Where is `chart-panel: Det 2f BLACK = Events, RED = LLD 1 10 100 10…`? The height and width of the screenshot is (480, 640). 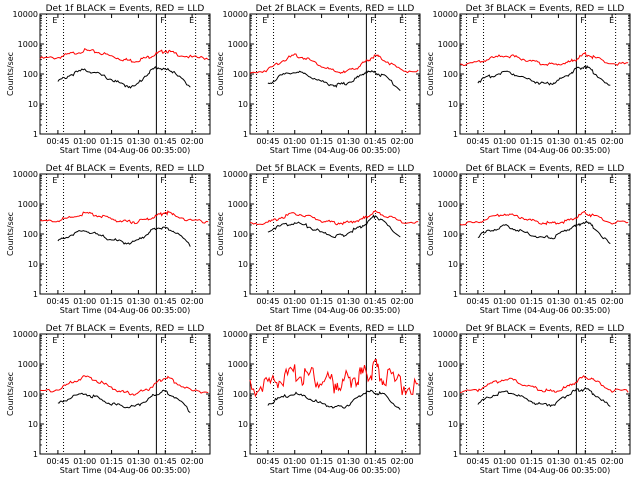 chart-panel: Det 2f BLACK = Events, RED = LLD 1 10 100 10… is located at coordinates (318, 79).